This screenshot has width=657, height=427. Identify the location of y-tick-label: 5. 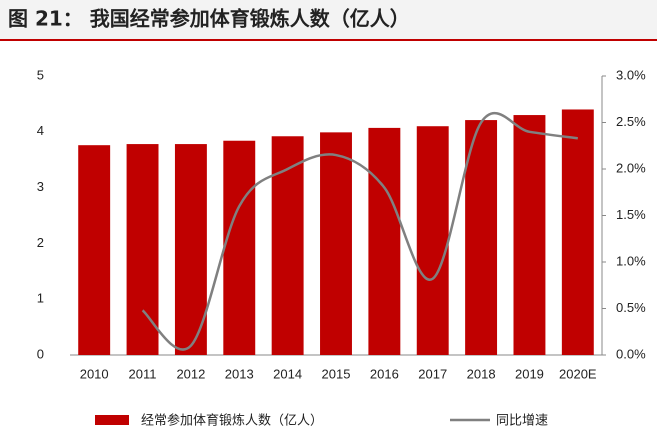
(40, 74).